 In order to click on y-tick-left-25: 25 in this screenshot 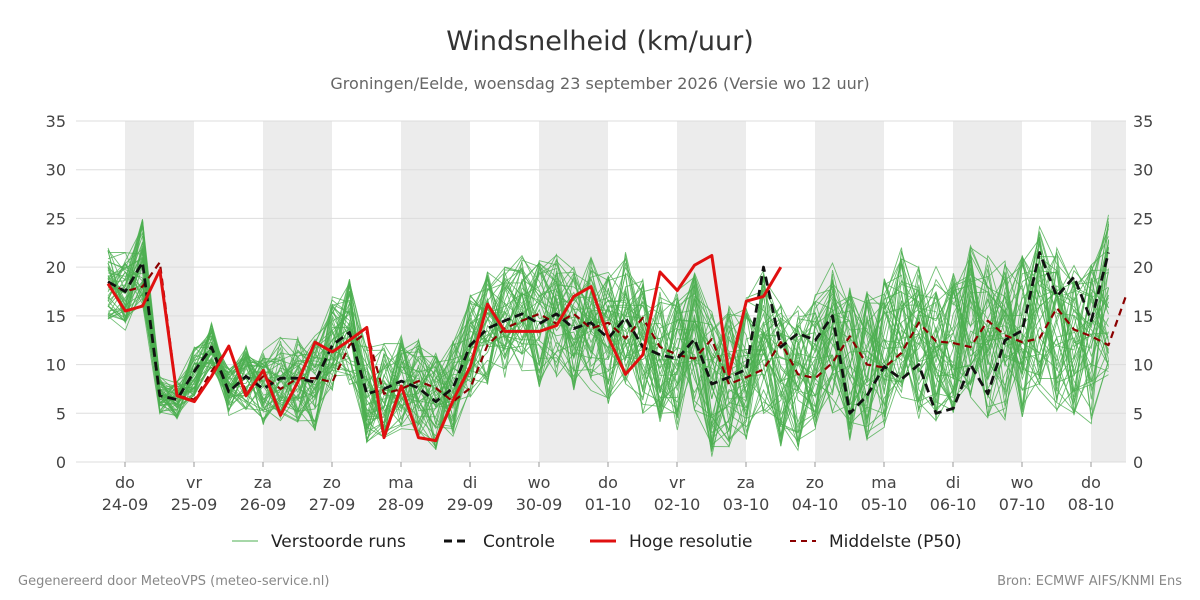, I will do `click(56, 218)`.